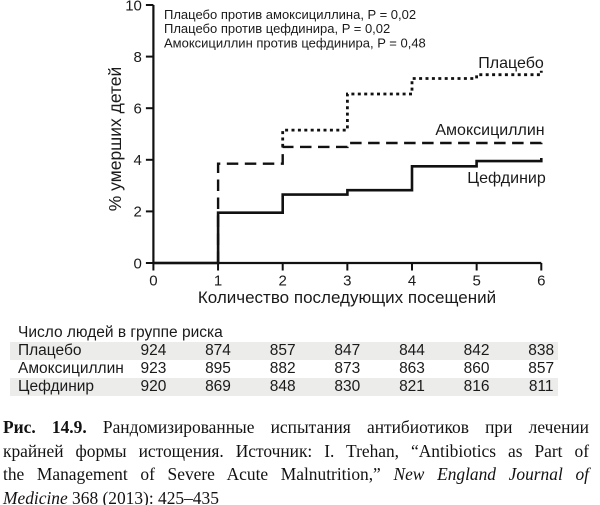  I want to click on y-tick-label: 10, so click(133, 7).